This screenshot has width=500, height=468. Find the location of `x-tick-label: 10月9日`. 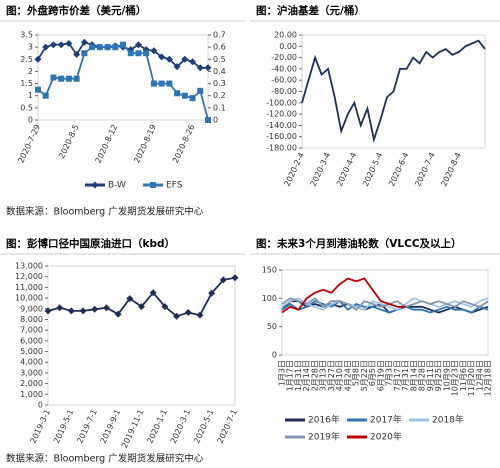

x-tick-label: 10月9日 is located at coordinates (446, 375).